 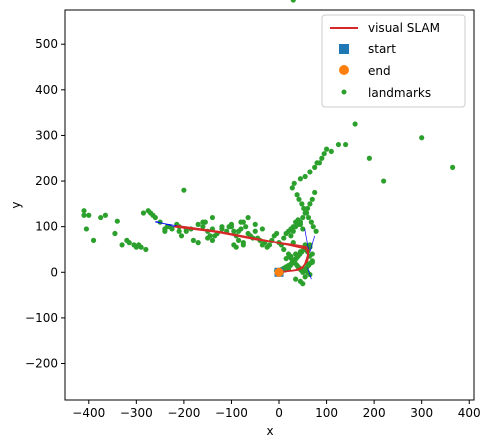 I want to click on heading-arrows-layer, so click(x=235, y=250).